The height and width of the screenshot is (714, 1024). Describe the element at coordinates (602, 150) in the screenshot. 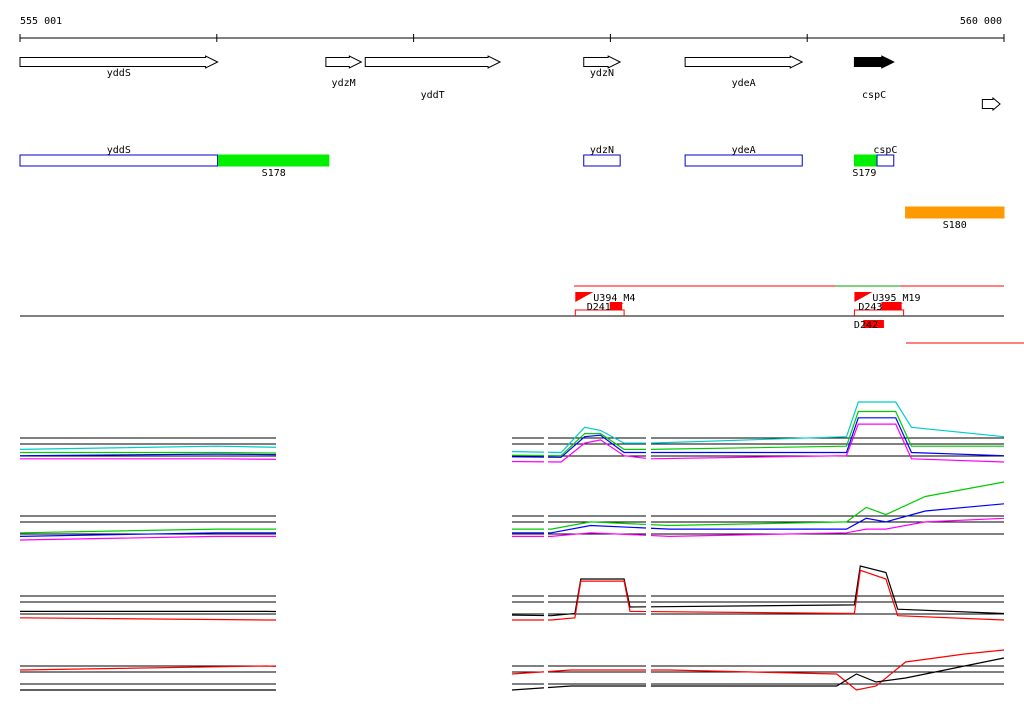

I see `transcript-label: ydzN` at that location.